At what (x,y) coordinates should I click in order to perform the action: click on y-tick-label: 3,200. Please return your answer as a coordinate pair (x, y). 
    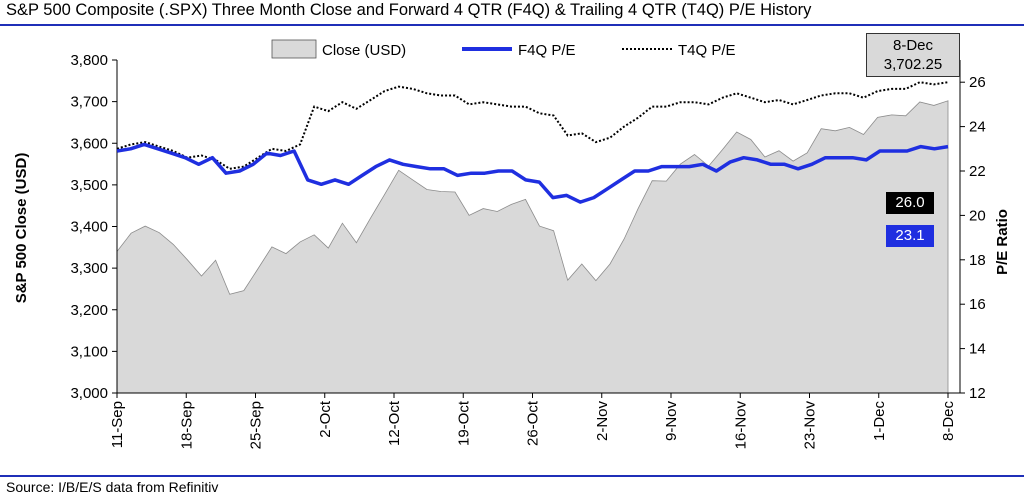
    Looking at the image, I should click on (89, 310).